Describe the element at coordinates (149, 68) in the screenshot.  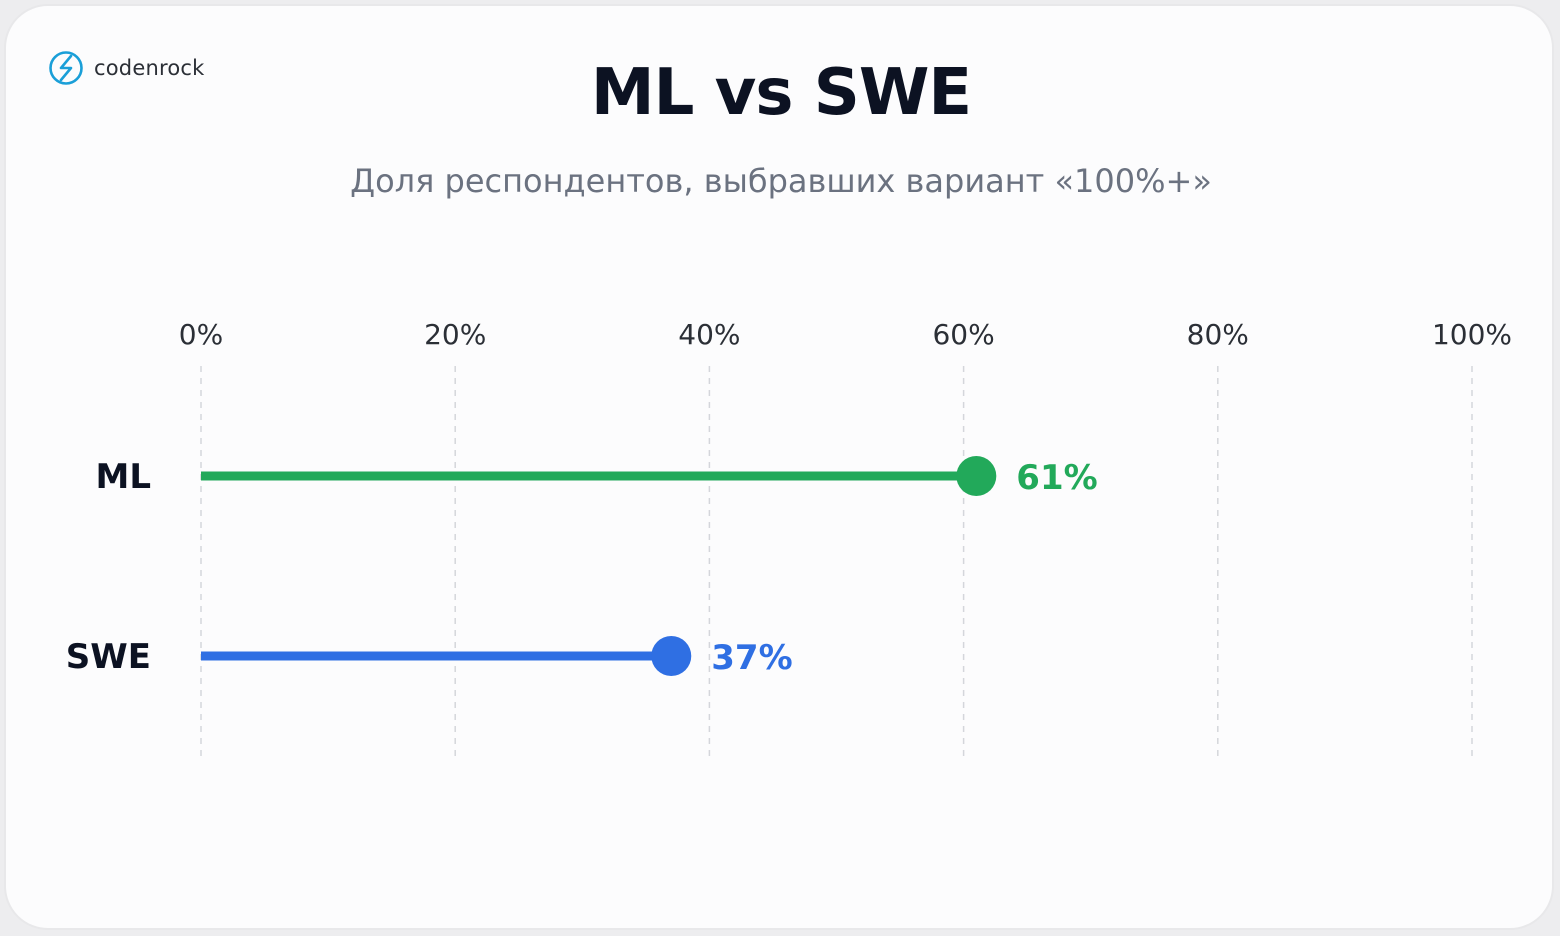
I see `brand-name: codenrock` at that location.